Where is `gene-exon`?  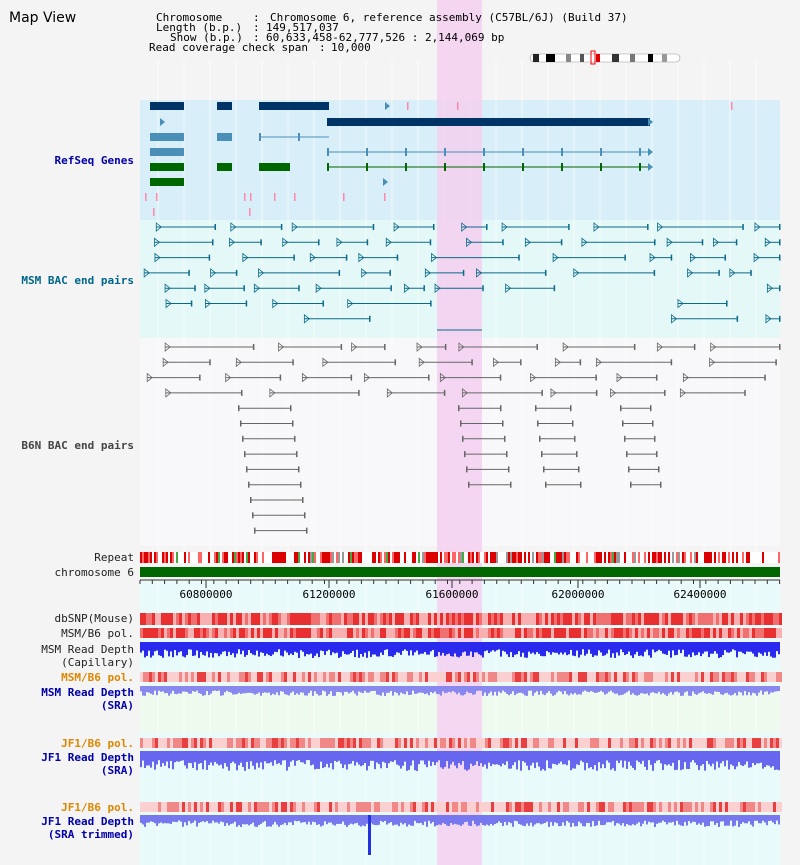
gene-exon is located at coordinates (601, 167).